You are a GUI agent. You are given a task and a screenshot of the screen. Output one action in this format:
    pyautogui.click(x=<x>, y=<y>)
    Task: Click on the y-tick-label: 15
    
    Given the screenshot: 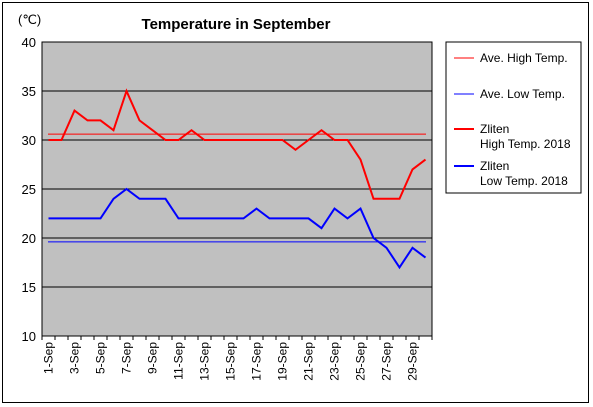 What is the action you would take?
    pyautogui.click(x=29, y=287)
    